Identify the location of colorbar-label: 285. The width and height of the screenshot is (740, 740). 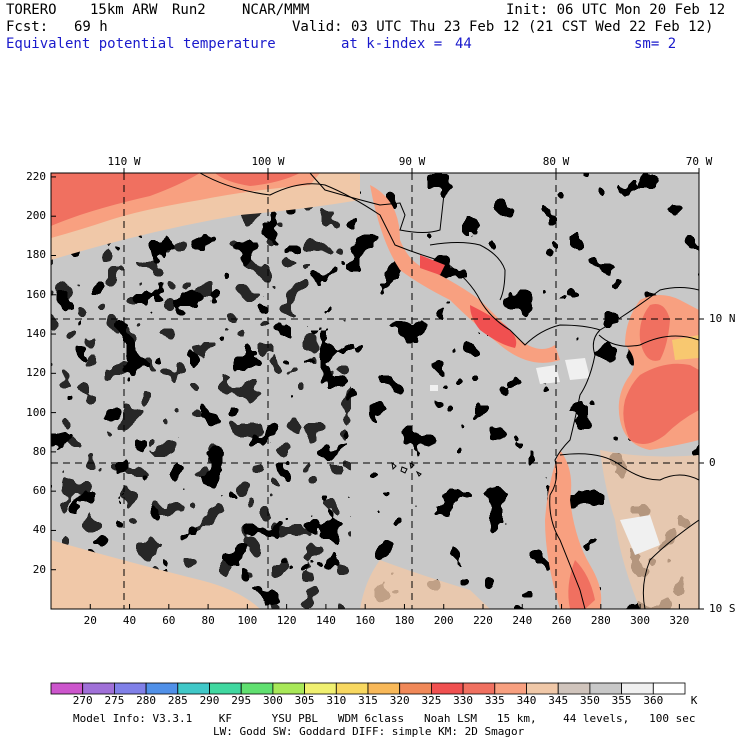
(177, 700).